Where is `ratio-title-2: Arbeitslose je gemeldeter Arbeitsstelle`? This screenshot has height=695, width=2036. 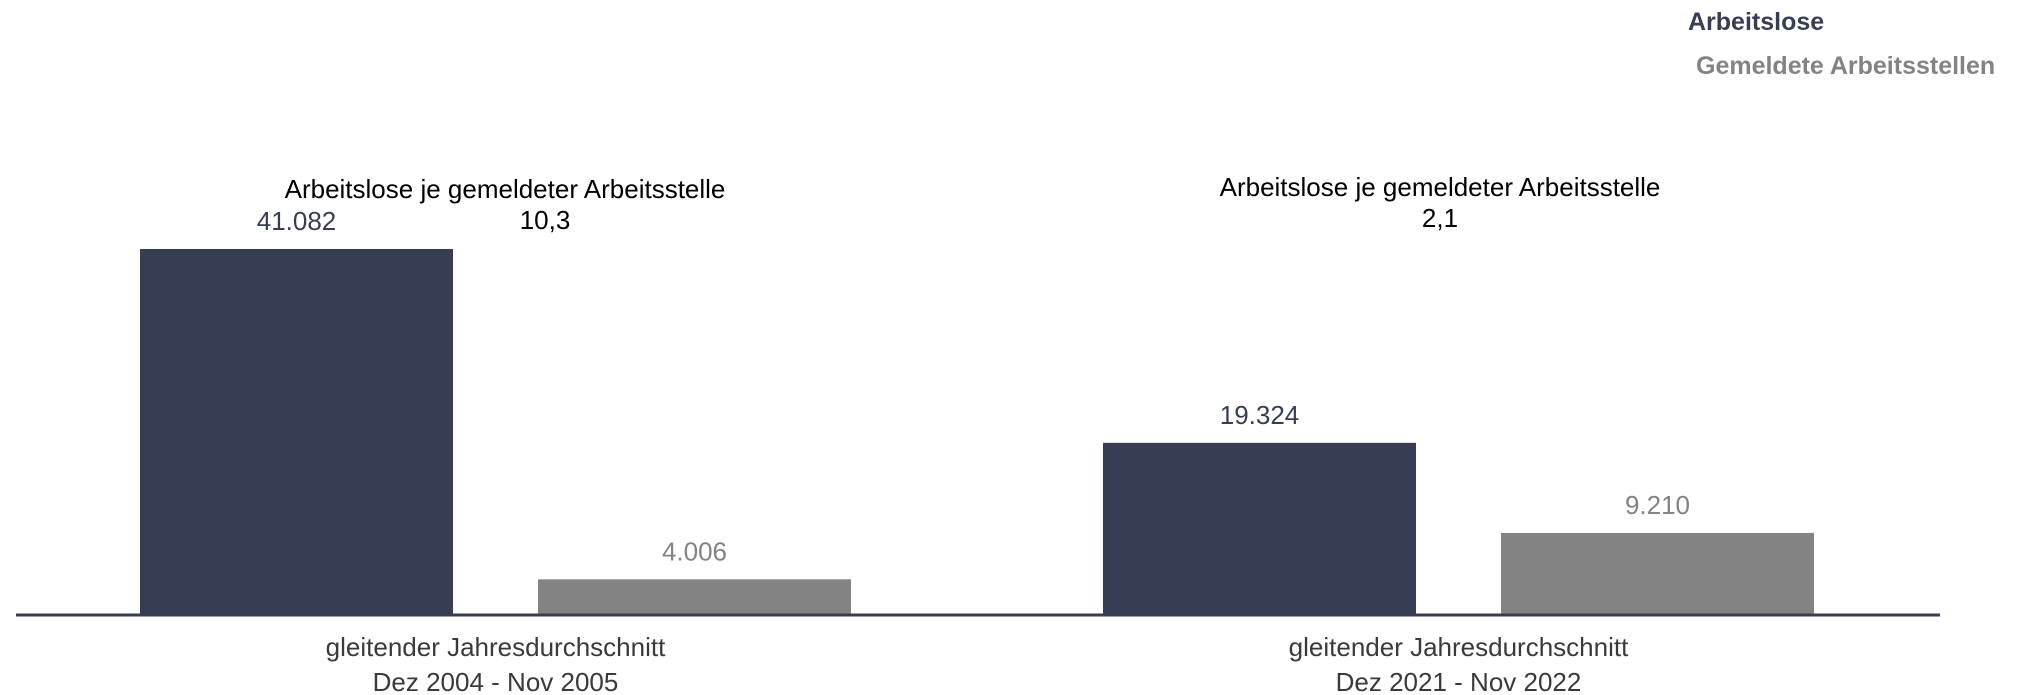
ratio-title-2: Arbeitslose je gemeldeter Arbeitsstelle is located at coordinates (1440, 187).